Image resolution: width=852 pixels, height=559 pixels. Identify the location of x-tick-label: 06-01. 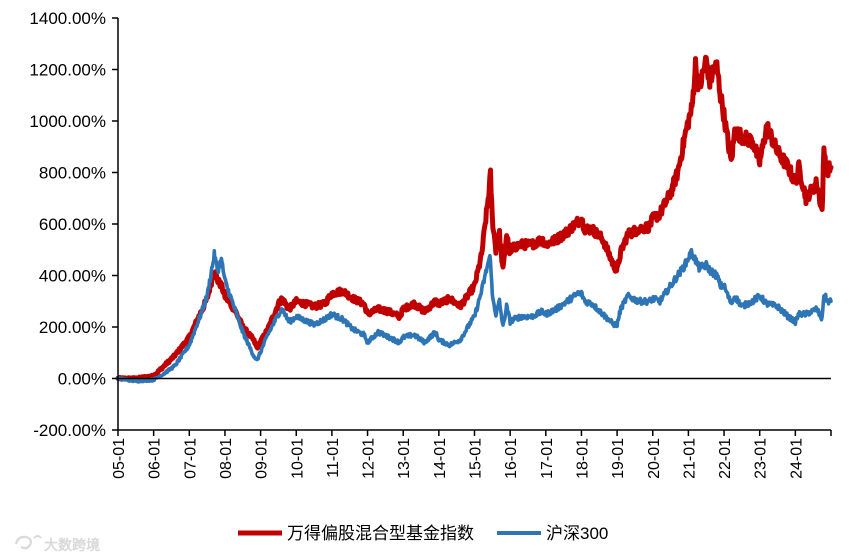
(155, 458).